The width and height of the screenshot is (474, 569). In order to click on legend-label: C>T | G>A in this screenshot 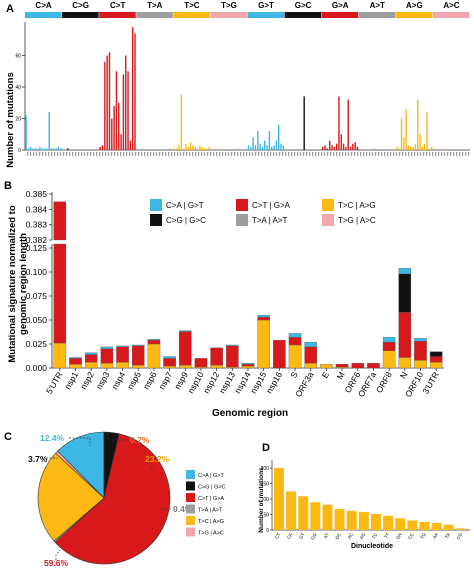, I will do `click(211, 499)`.